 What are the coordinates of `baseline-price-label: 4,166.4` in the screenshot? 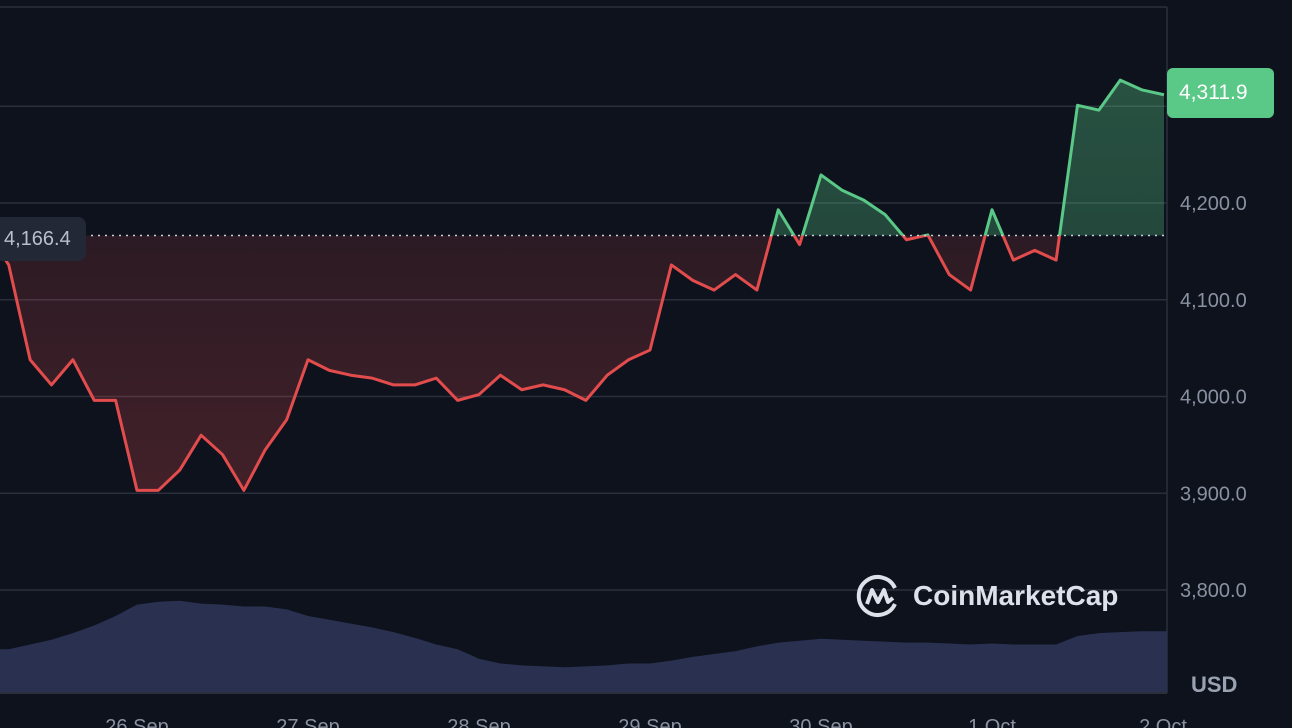 It's located at (43, 239).